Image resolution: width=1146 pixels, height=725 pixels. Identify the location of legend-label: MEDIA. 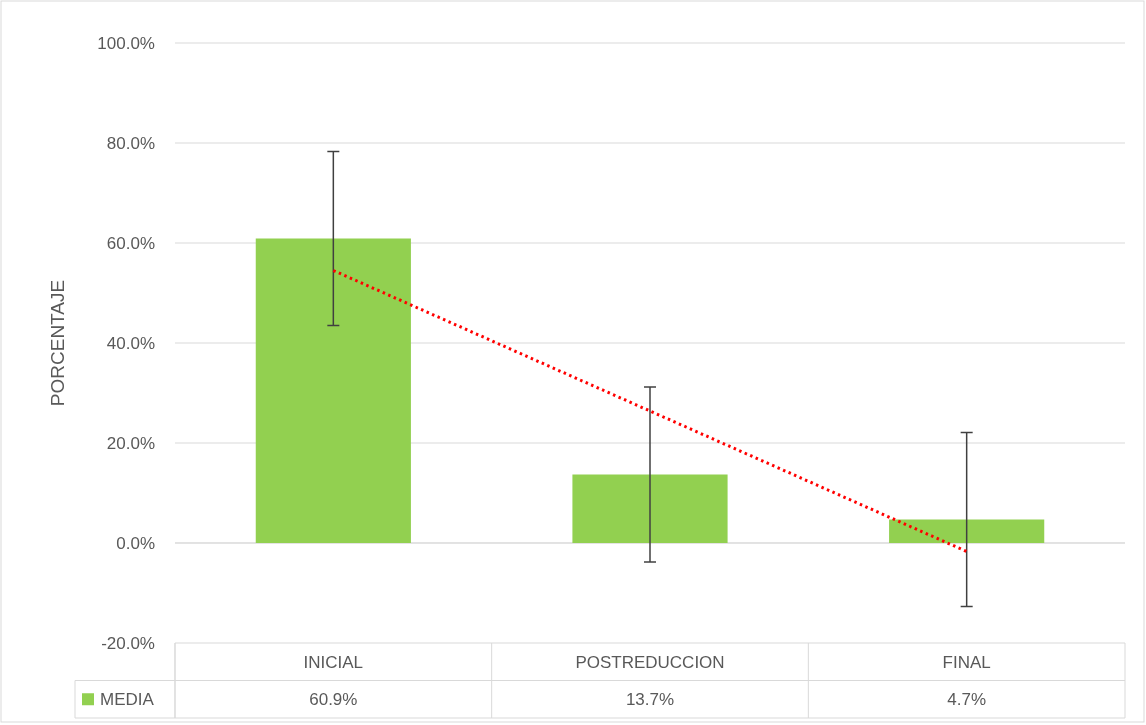
(127, 700).